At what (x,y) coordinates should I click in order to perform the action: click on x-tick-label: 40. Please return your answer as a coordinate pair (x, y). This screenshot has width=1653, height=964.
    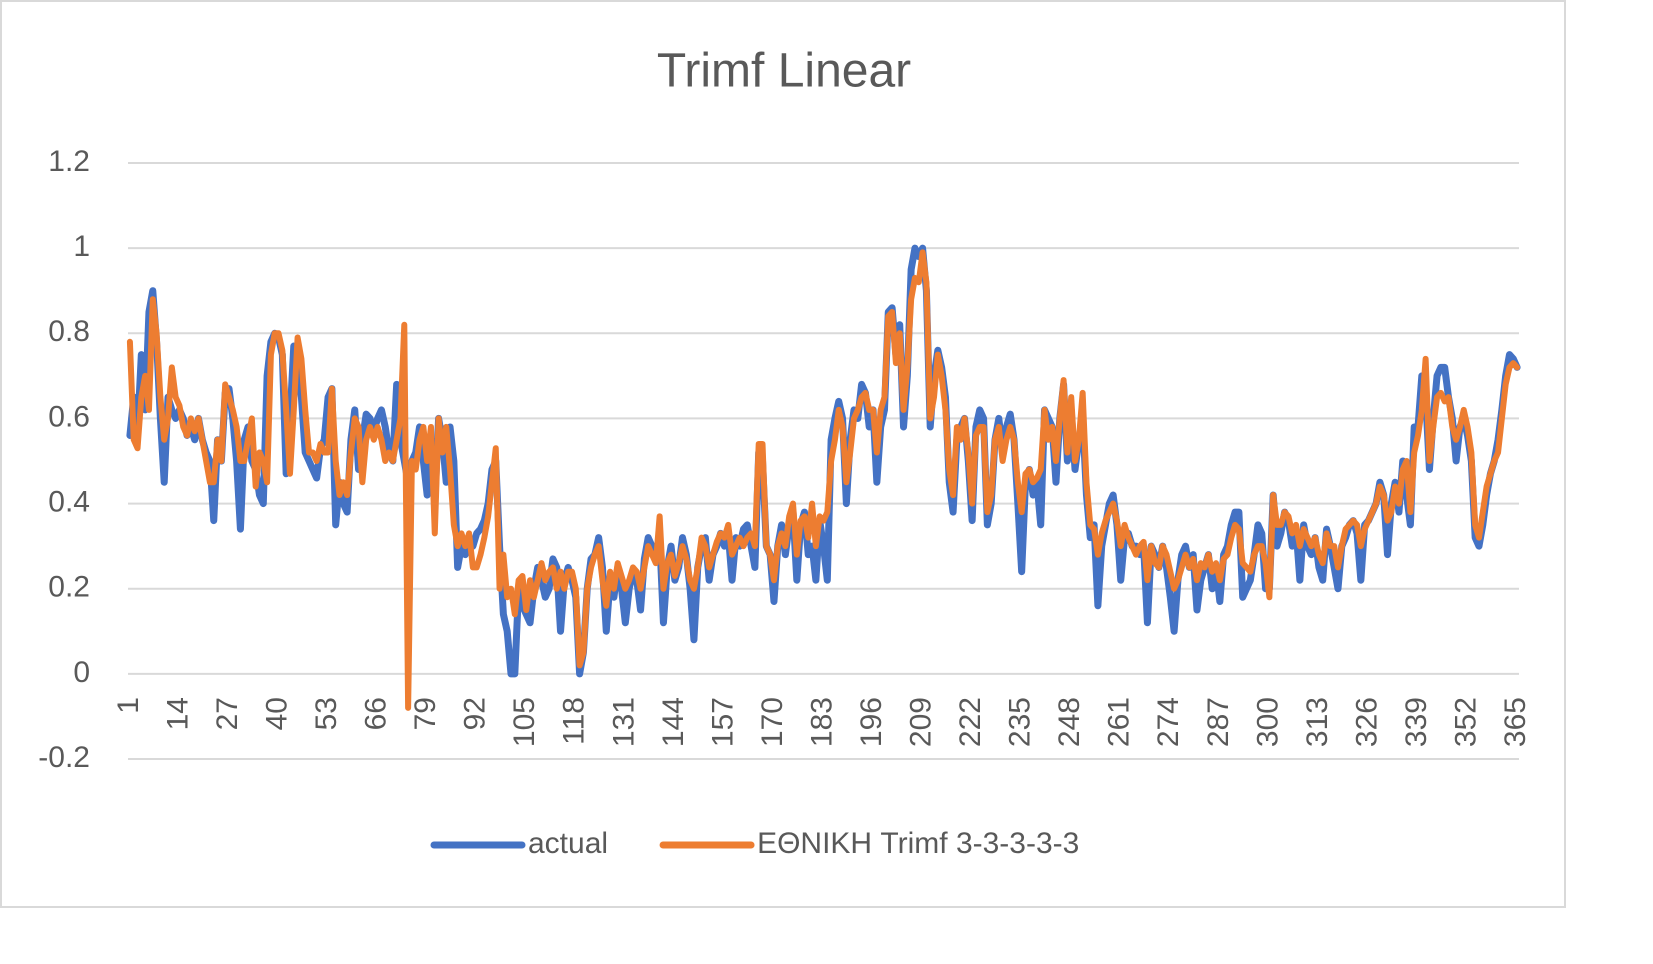
    Looking at the image, I should click on (276, 713).